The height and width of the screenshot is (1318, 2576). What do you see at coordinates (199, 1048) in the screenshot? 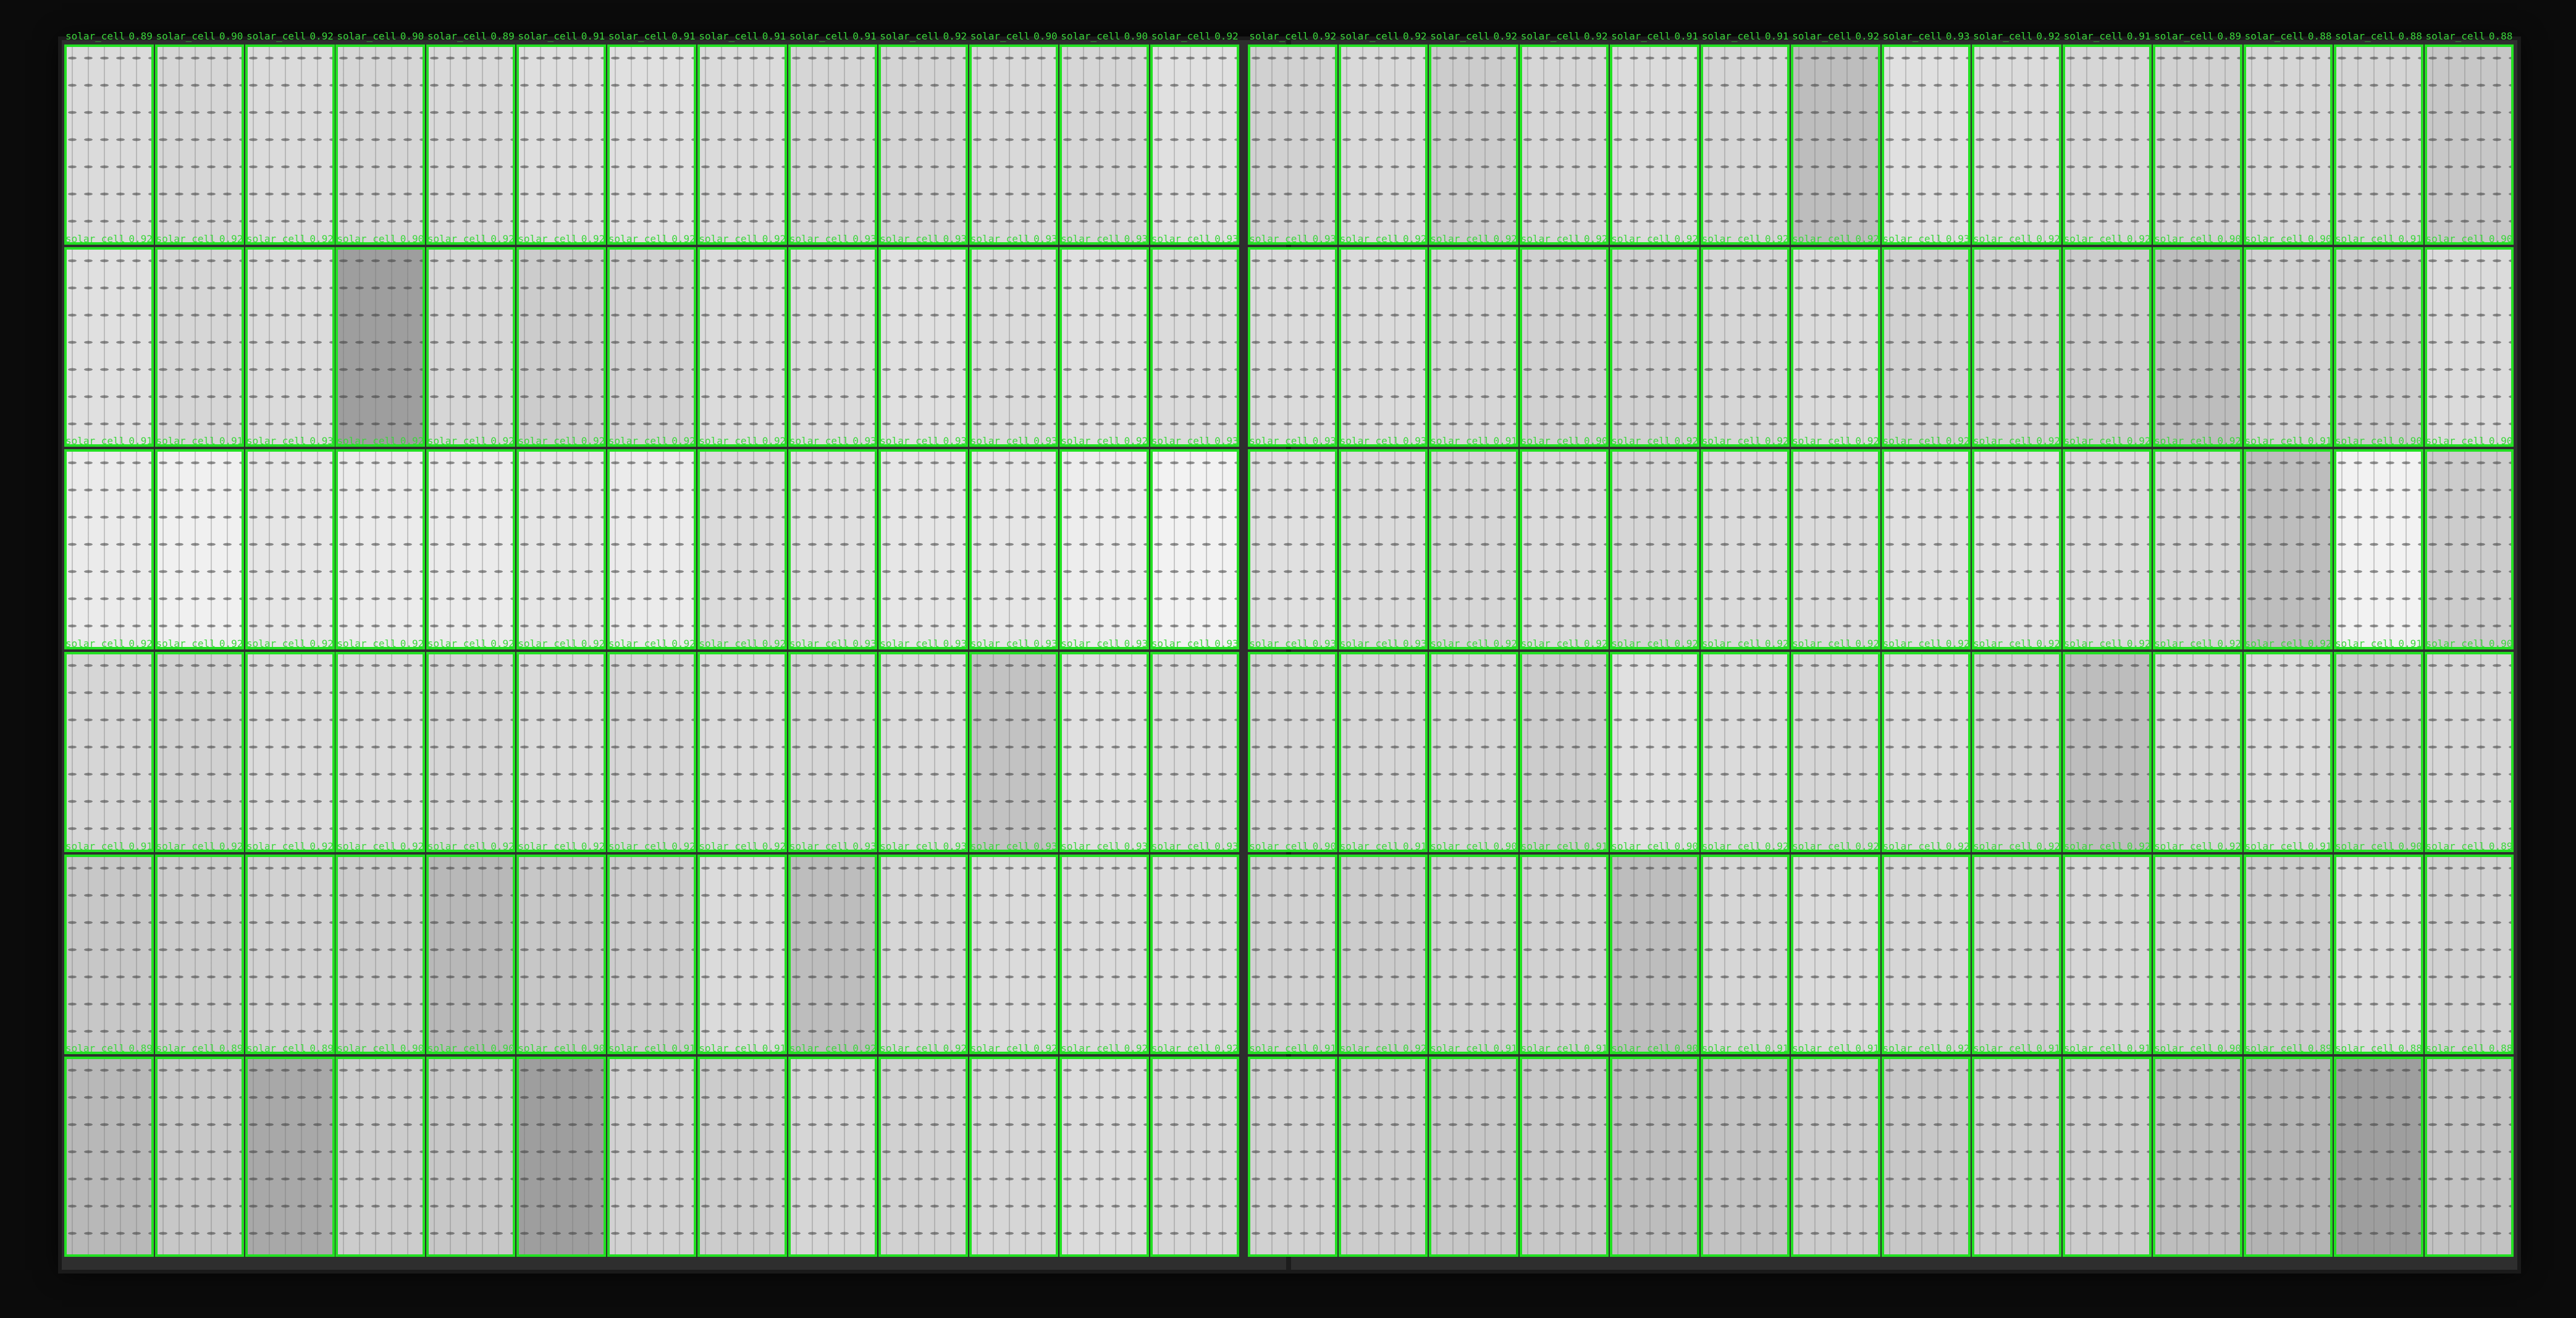
I see `detection-label: solar_cell 0.89` at bounding box center [199, 1048].